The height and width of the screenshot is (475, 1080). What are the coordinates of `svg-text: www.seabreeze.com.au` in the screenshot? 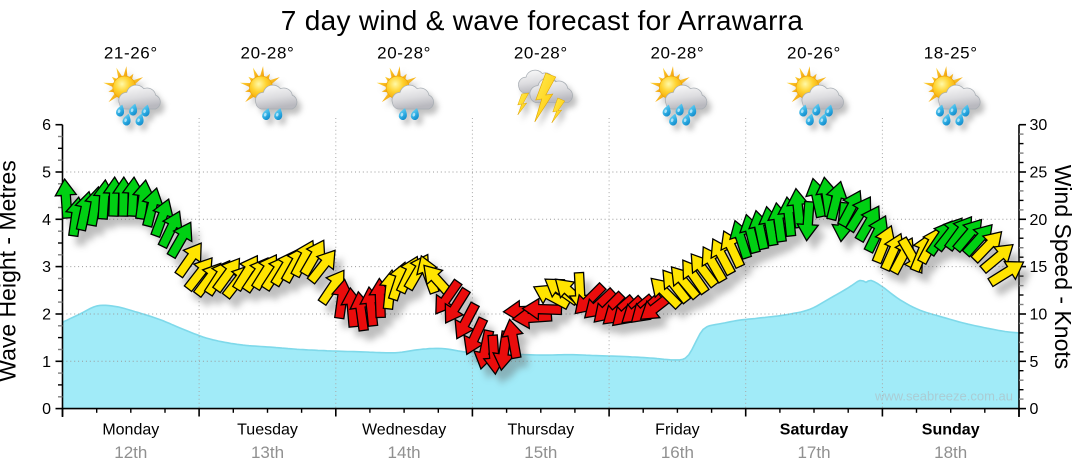 It's located at (943, 396).